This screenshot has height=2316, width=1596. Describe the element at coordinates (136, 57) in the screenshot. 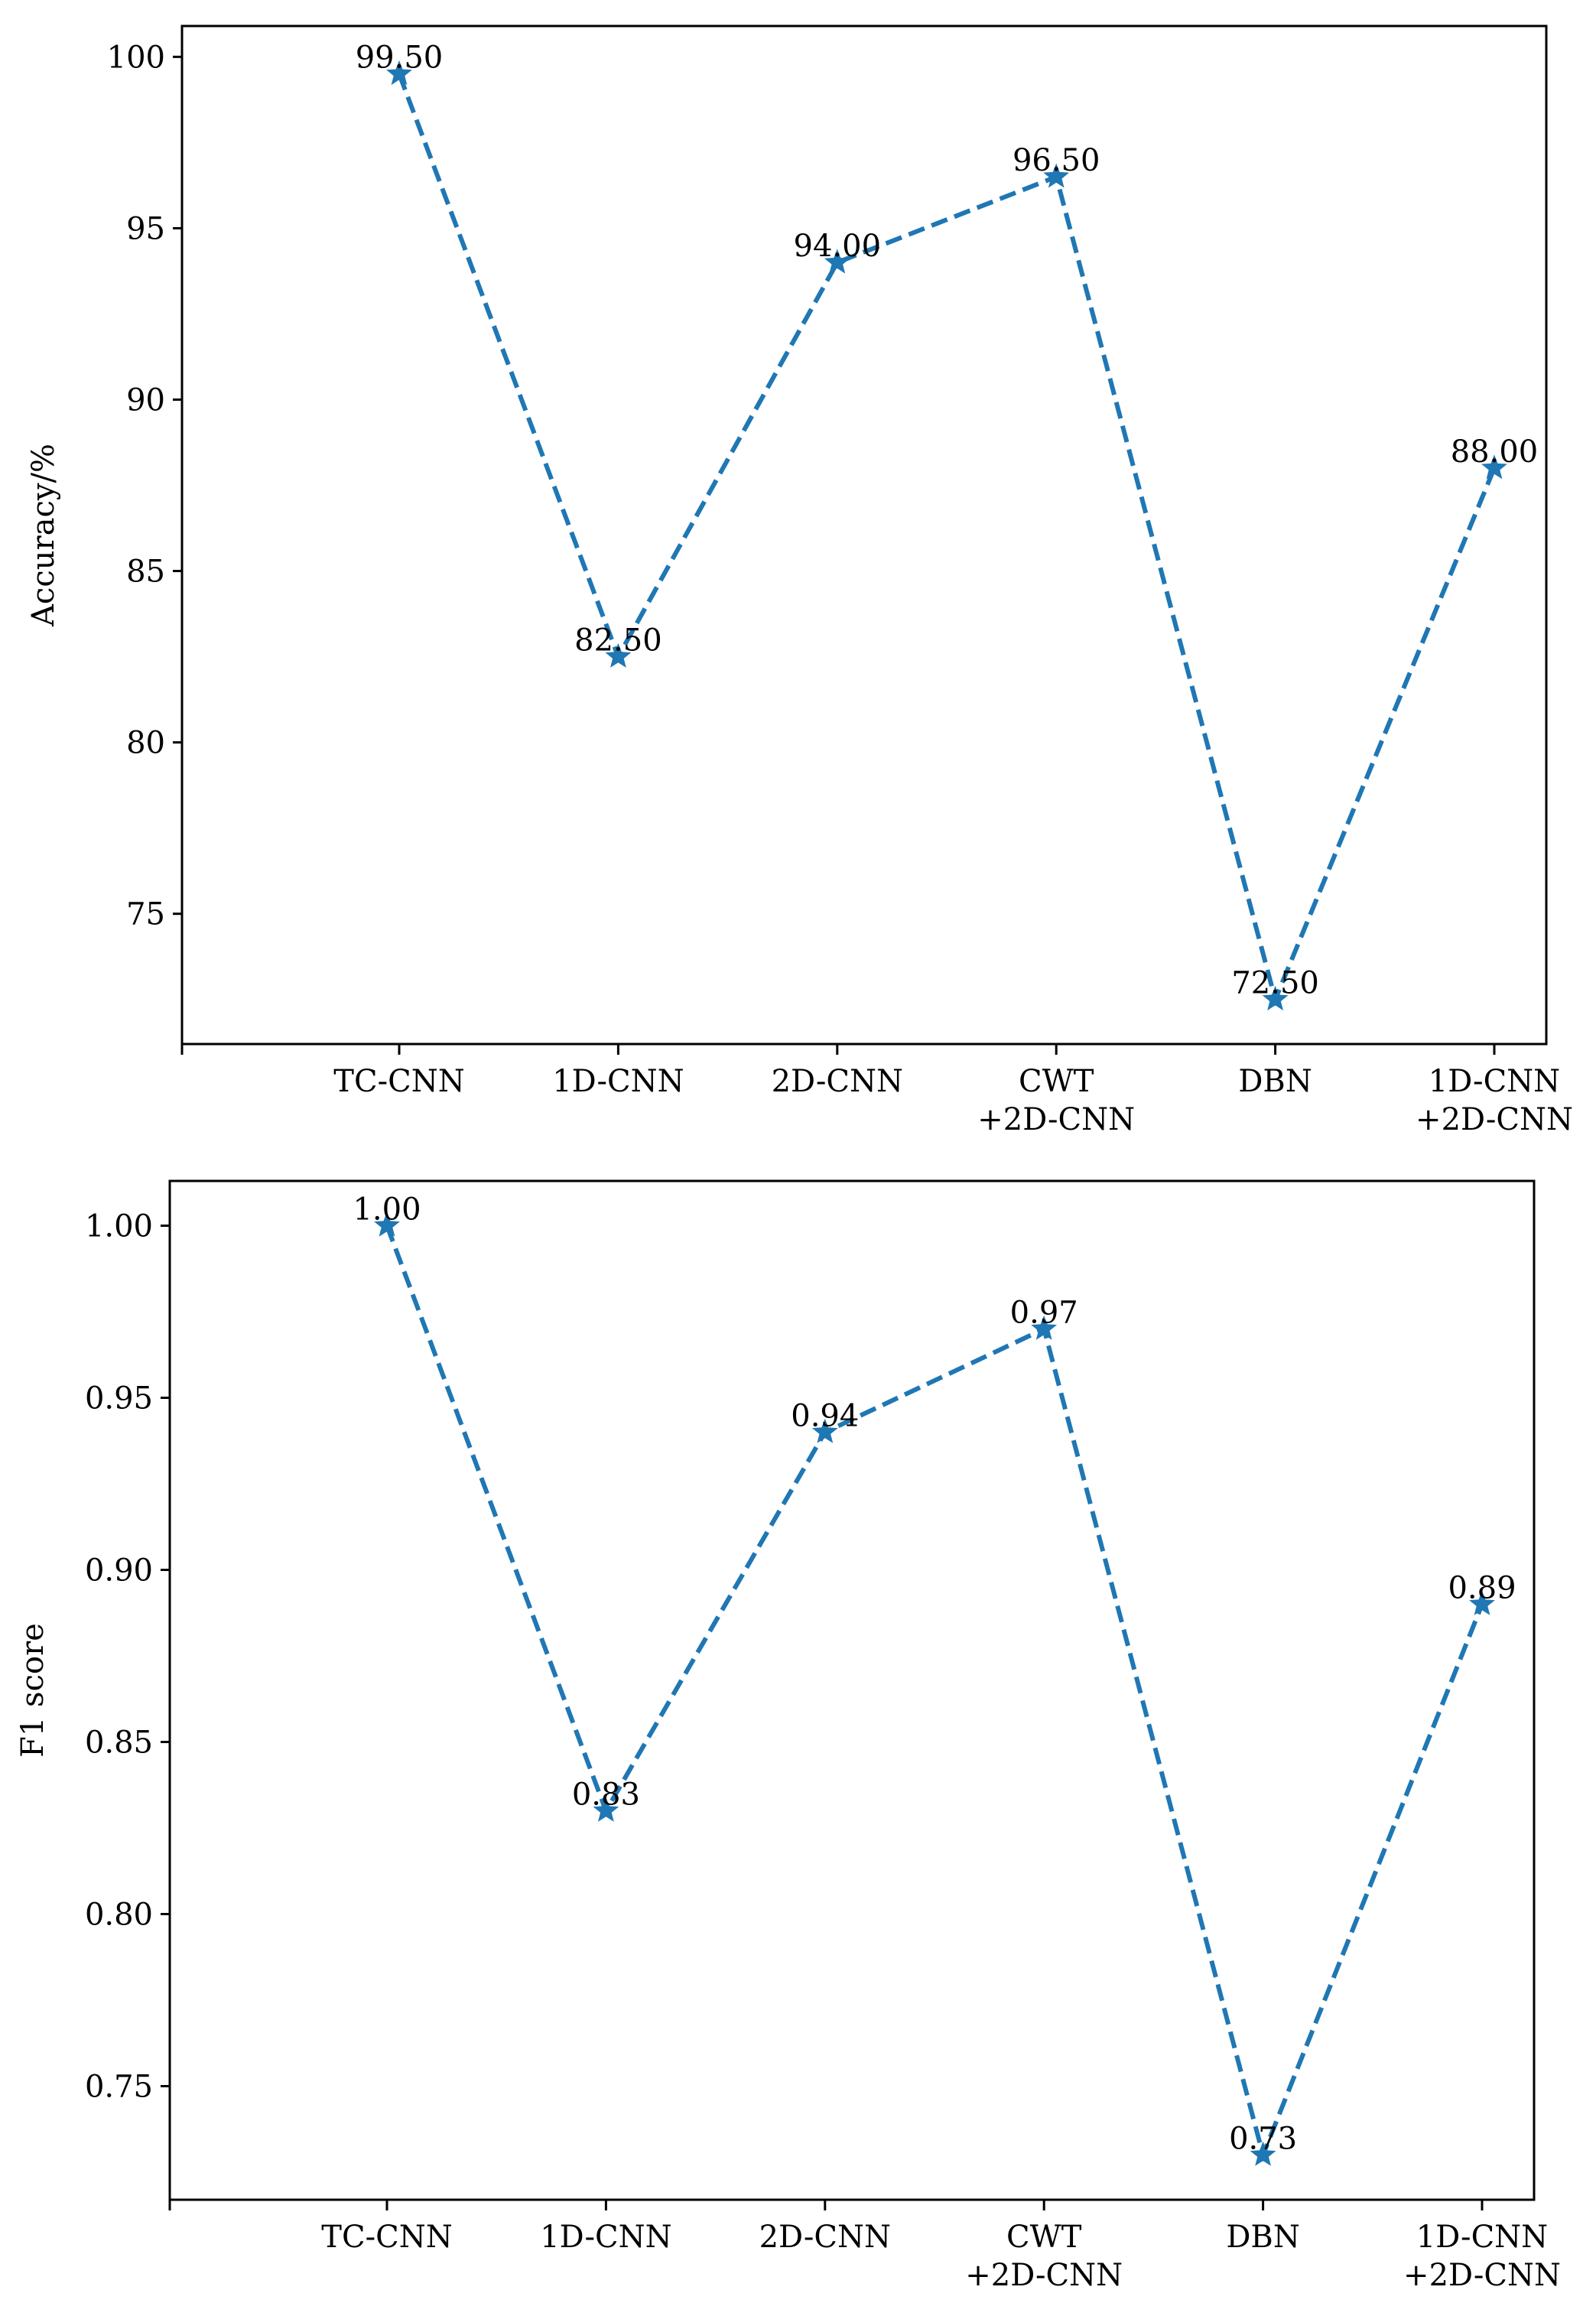

I see `y-tick-label: 100` at that location.